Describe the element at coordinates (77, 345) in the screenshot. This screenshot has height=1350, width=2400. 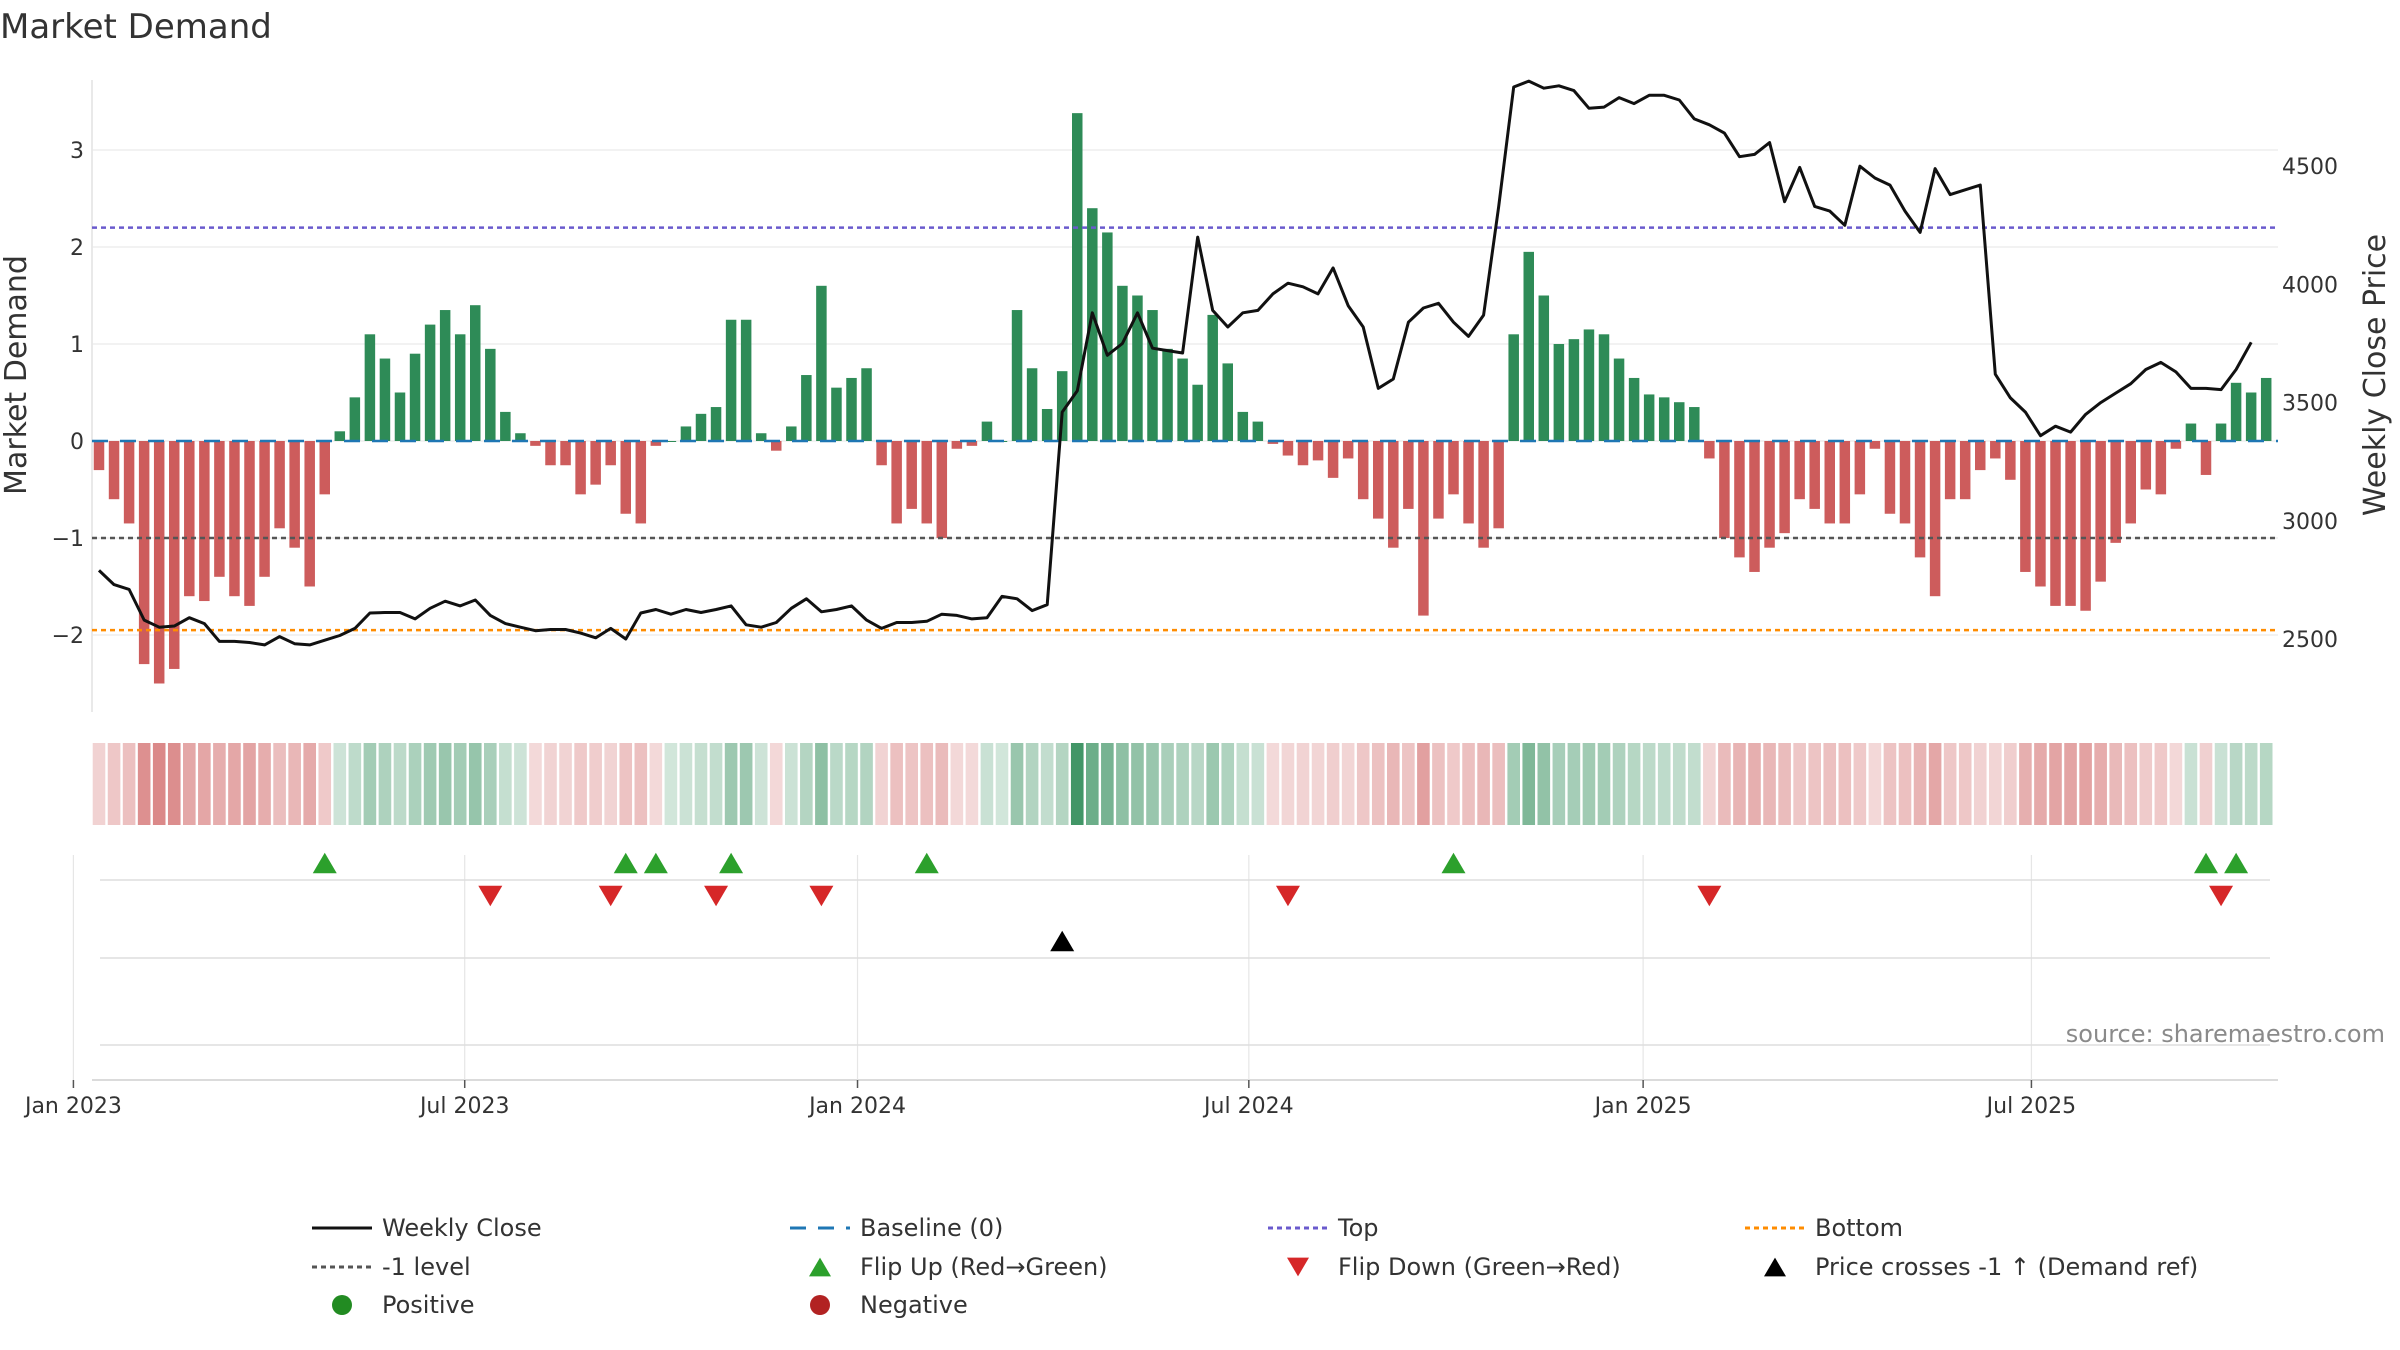
I see `left-tick-label: 1` at that location.